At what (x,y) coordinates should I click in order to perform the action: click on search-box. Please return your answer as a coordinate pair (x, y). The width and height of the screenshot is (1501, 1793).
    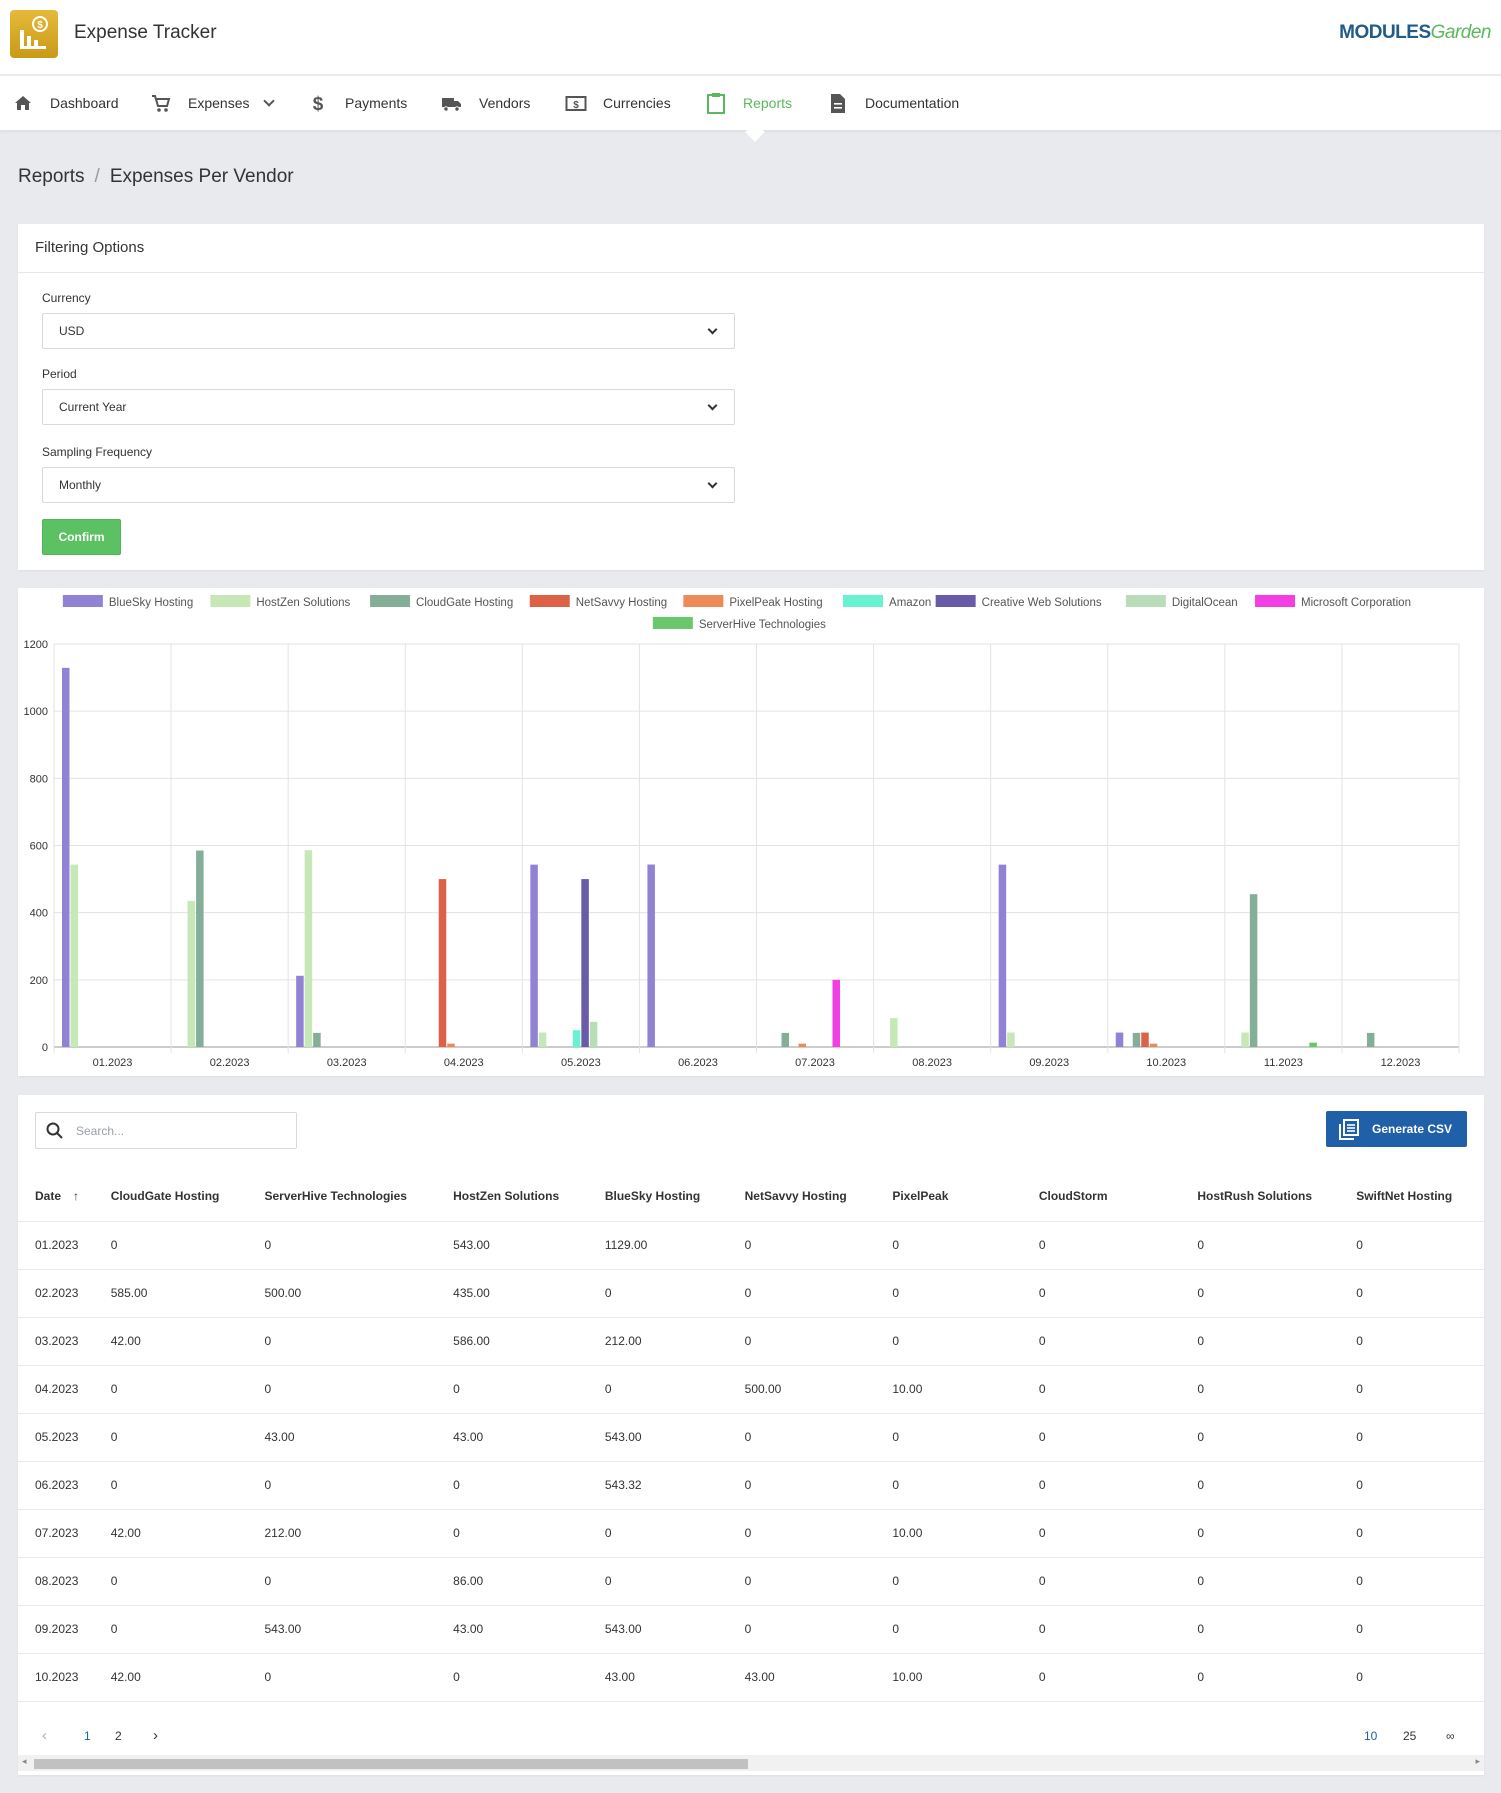
    Looking at the image, I should click on (166, 1130).